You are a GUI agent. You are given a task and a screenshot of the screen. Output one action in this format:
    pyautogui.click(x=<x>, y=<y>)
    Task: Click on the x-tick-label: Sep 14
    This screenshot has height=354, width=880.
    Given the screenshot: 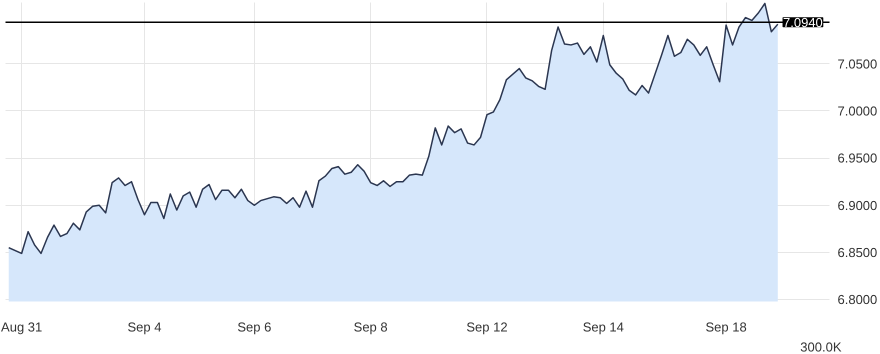 What is the action you would take?
    pyautogui.click(x=603, y=327)
    